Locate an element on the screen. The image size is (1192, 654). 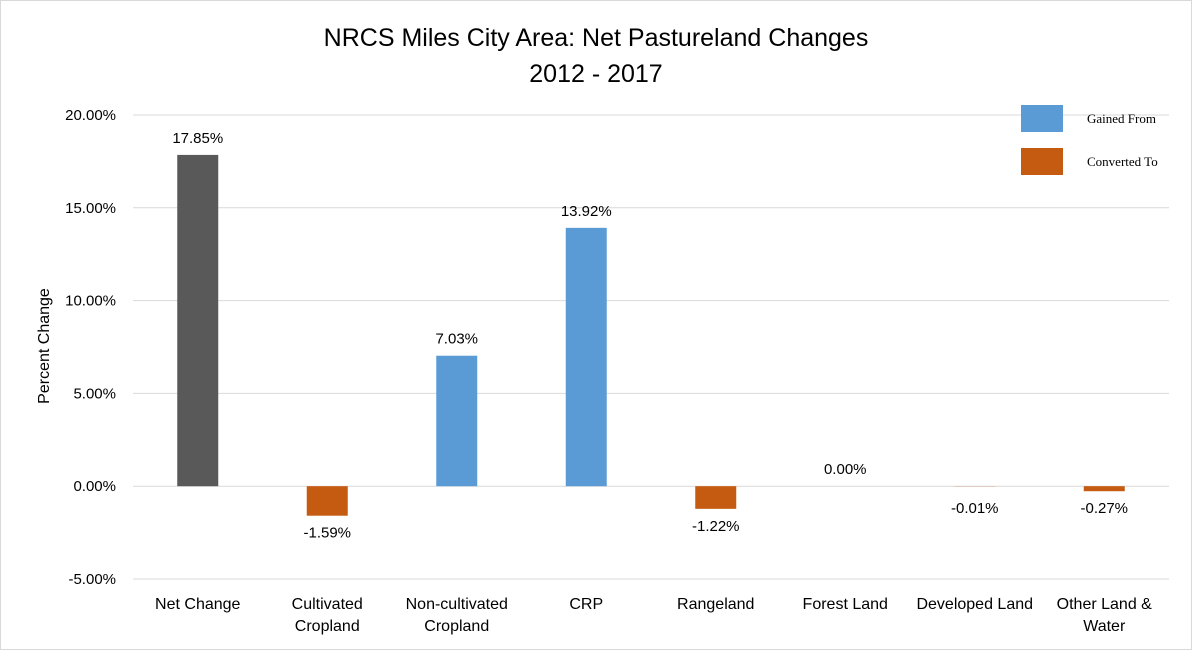
category-label: Other Land & is located at coordinates (1105, 604).